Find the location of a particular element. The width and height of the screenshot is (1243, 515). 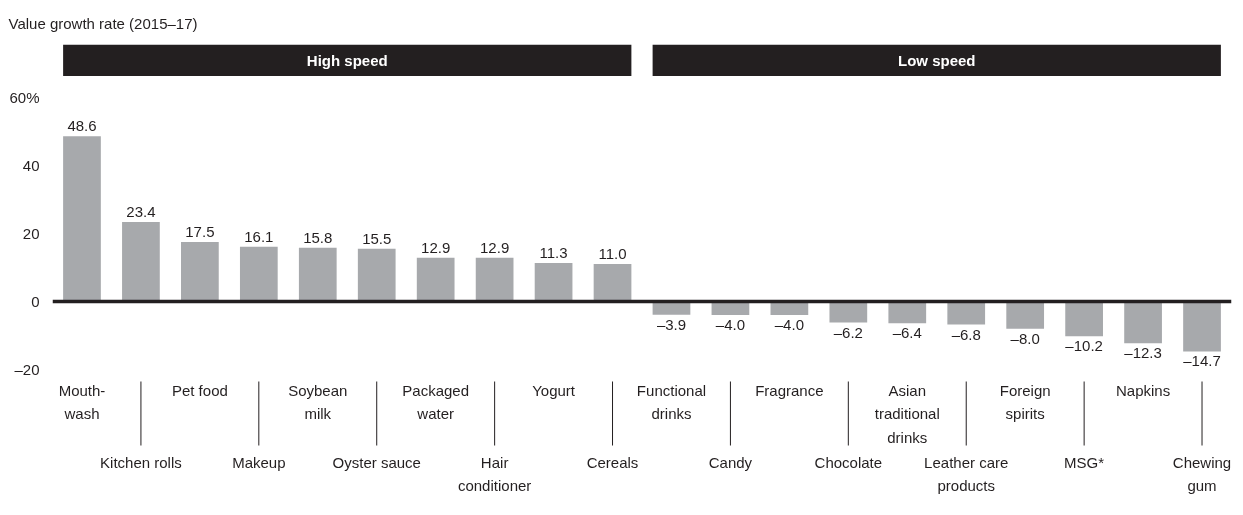

y-tick-label: 60% is located at coordinates (24, 97).